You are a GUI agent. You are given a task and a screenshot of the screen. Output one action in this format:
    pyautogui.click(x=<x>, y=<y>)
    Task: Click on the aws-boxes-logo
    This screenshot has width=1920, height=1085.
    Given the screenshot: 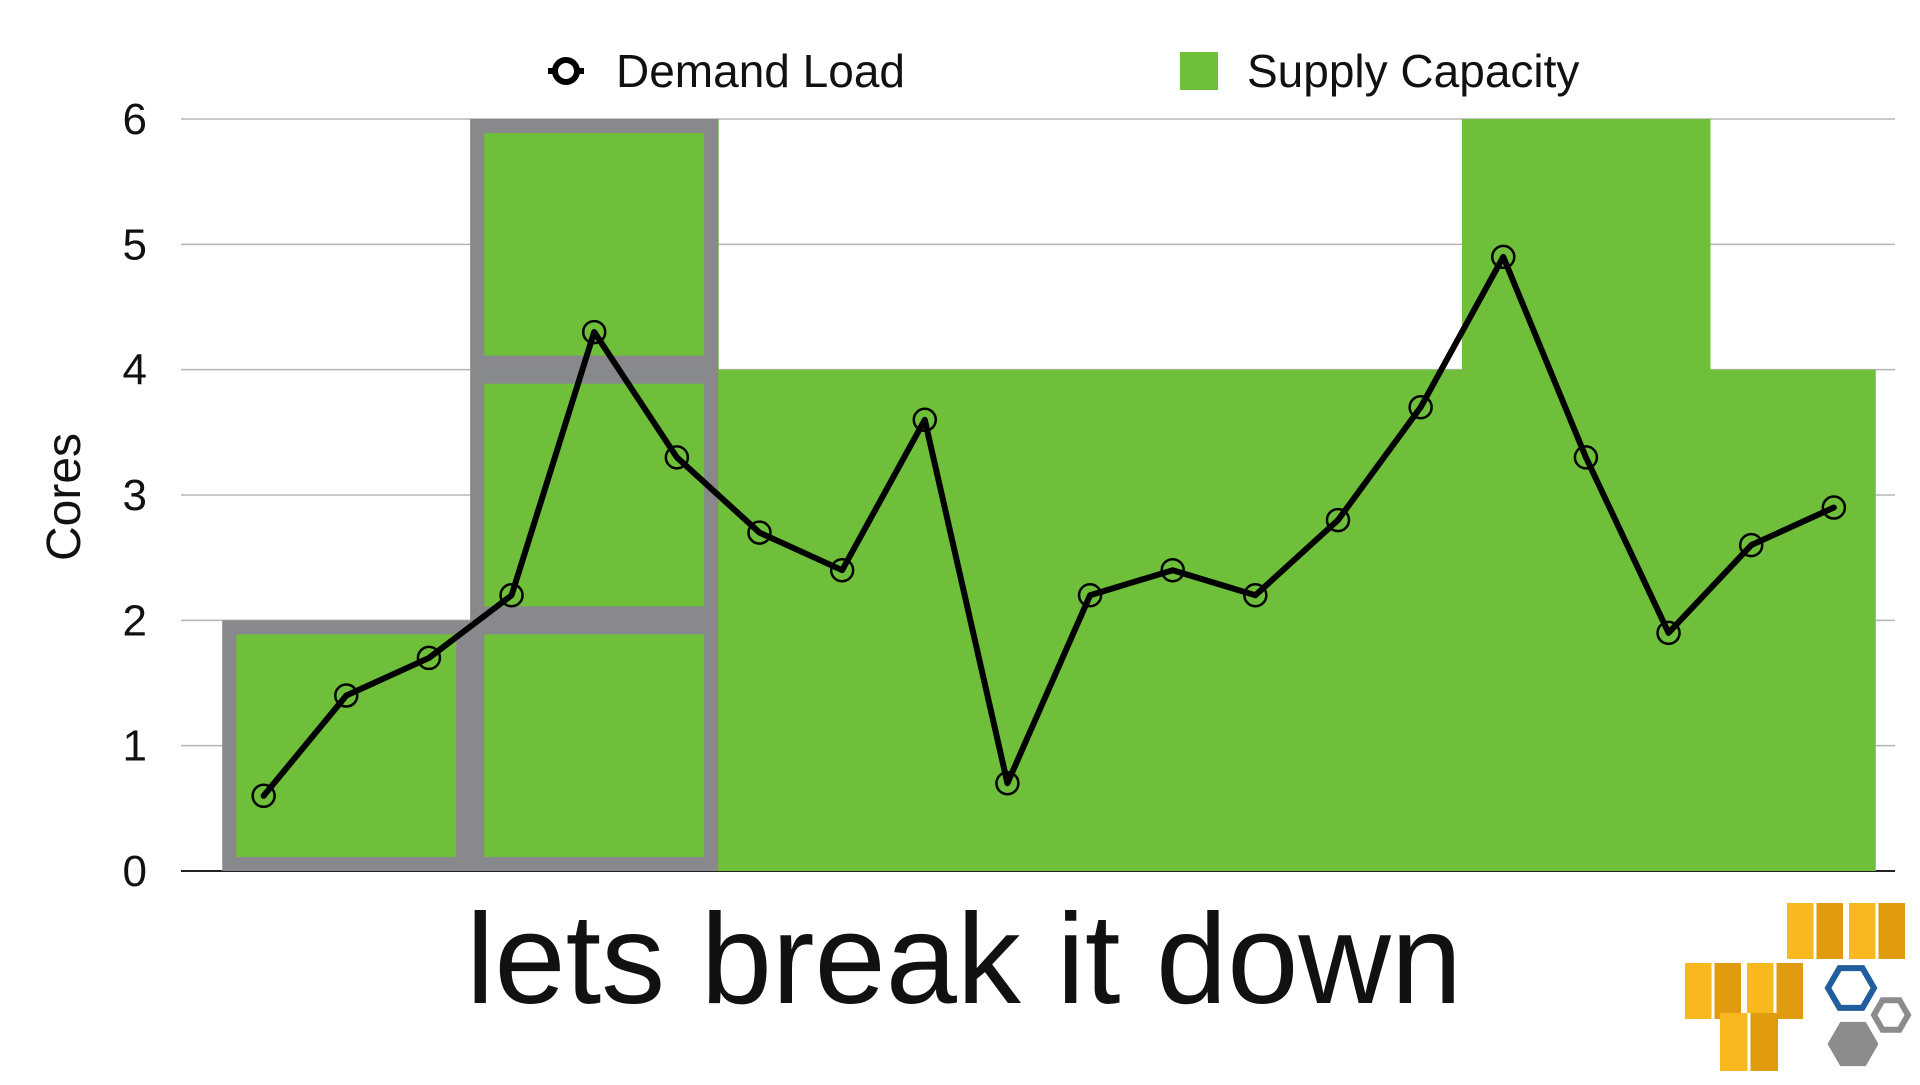 What is the action you would take?
    pyautogui.click(x=1798, y=987)
    